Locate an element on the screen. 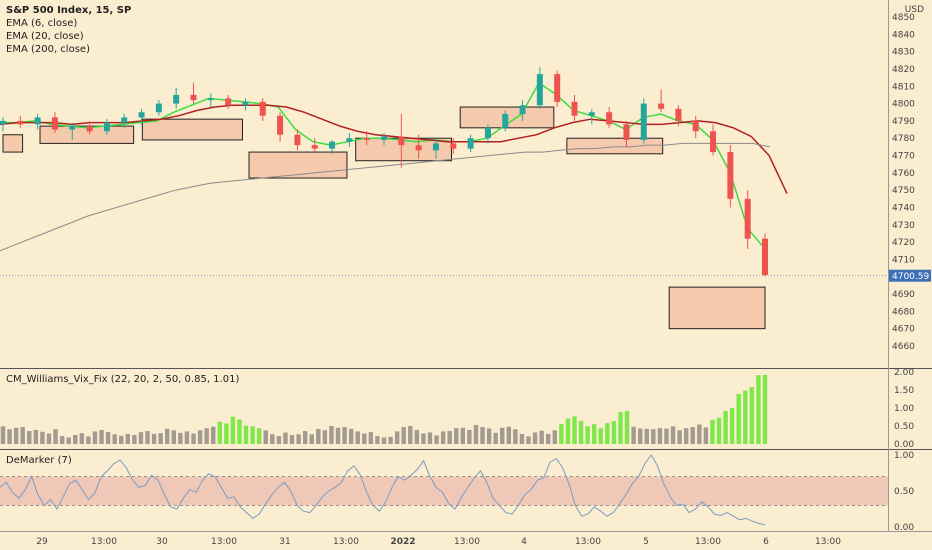 The height and width of the screenshot is (550, 932). price-tick-label: 4720 is located at coordinates (903, 243).